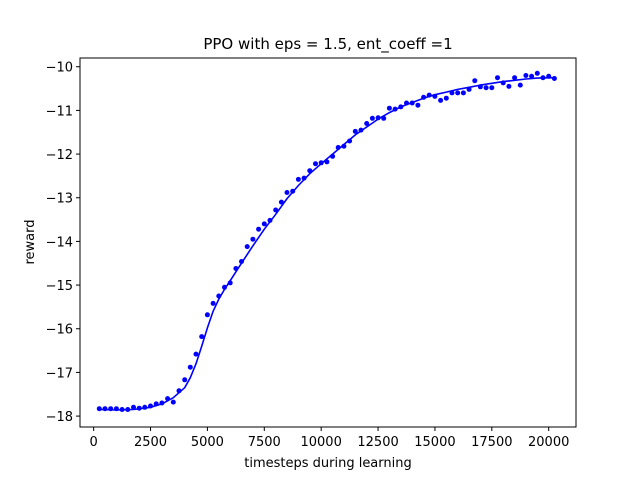 Image resolution: width=640 pixels, height=480 pixels. Describe the element at coordinates (59, 199) in the screenshot. I see `y-tick-label: −13` at that location.